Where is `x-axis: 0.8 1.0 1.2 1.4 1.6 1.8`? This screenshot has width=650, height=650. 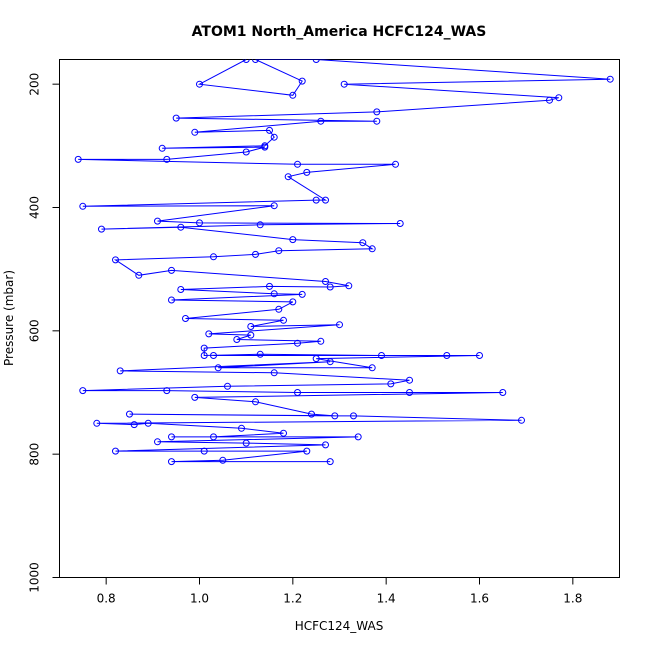 x-axis: 0.8 1.0 1.2 1.4 1.6 1.8 is located at coordinates (339, 591).